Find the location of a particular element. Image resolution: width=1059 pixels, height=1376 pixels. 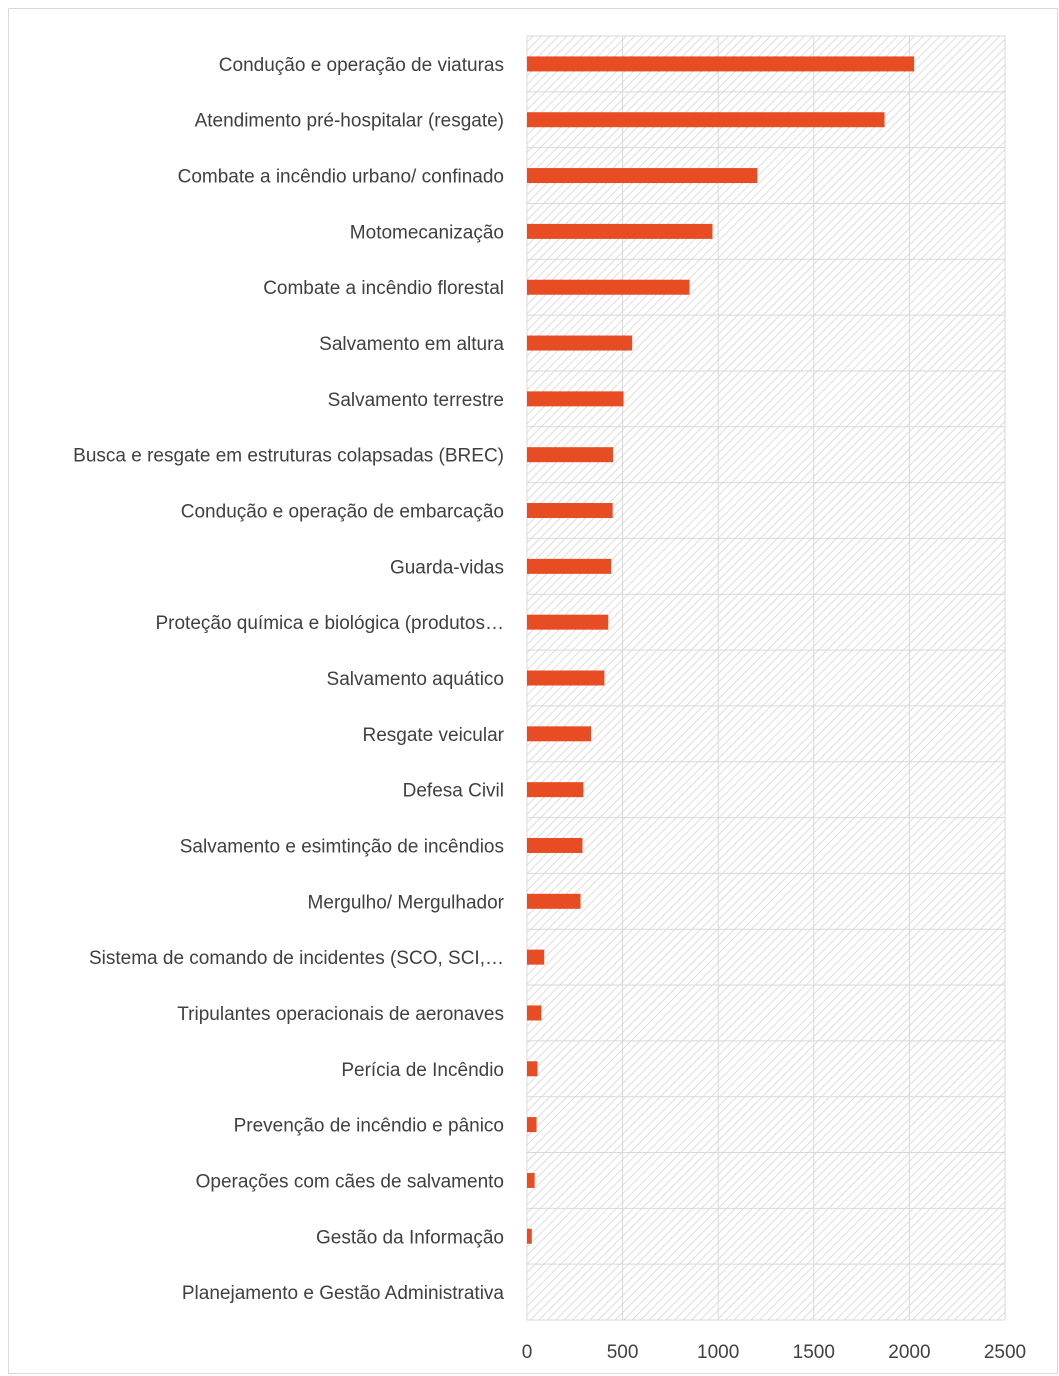

category-label: Defesa Civil is located at coordinates (453, 791).